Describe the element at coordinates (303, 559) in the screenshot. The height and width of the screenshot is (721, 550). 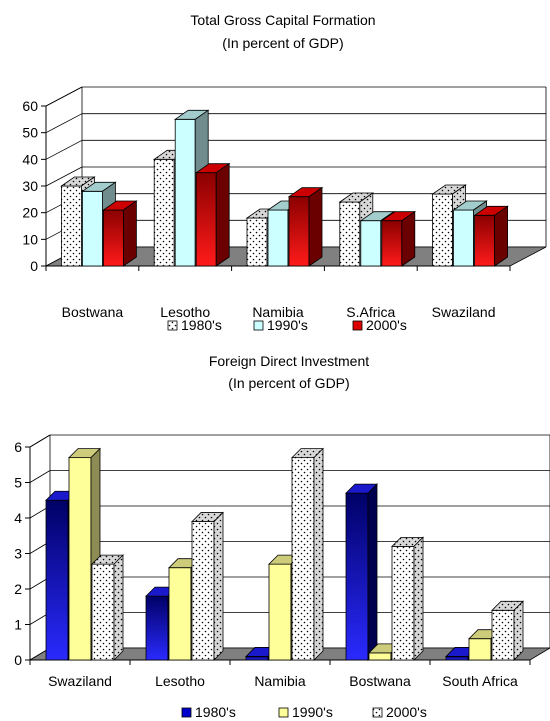
I see `chart2-bar-namibia-2000-s-front` at that location.